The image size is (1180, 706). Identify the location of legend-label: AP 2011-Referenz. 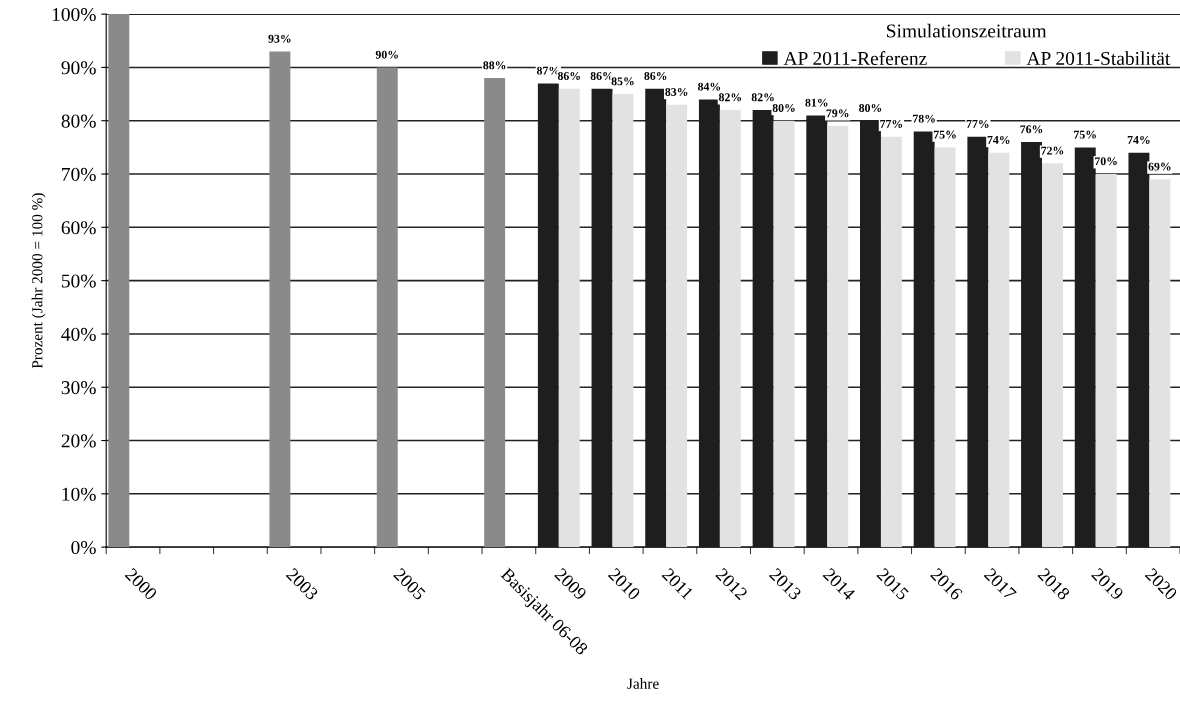
(855, 58).